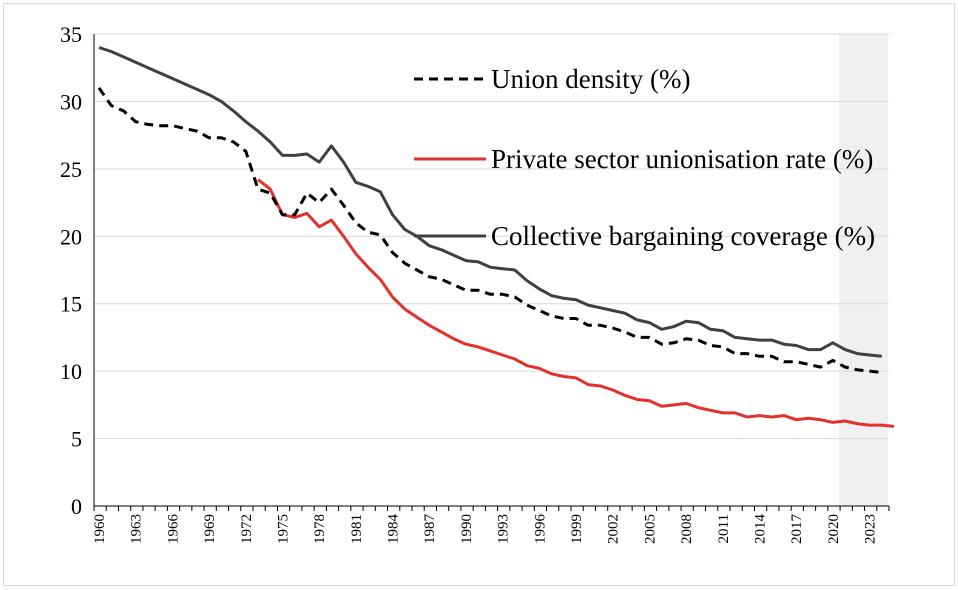  Describe the element at coordinates (760, 529) in the screenshot. I see `x-tick-label: 2014` at that location.